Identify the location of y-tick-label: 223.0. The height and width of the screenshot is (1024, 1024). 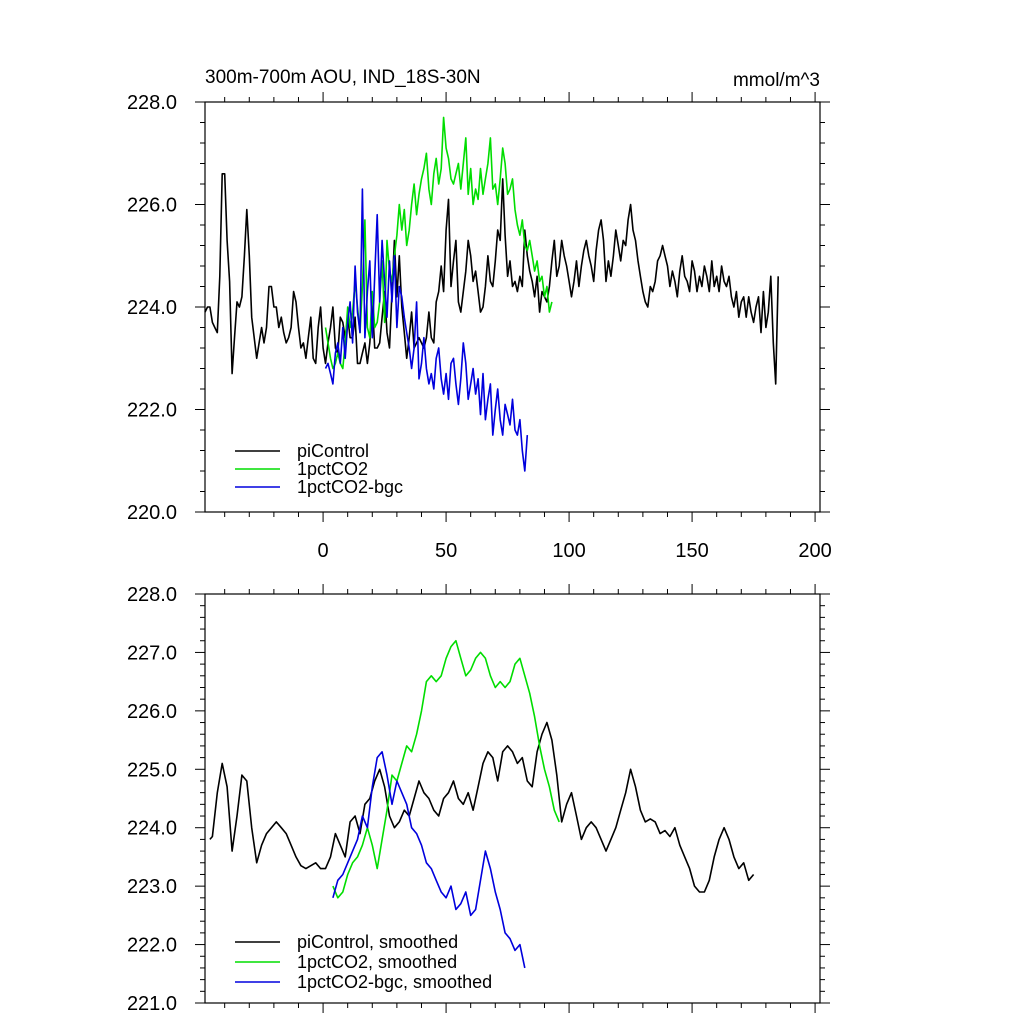
(152, 887).